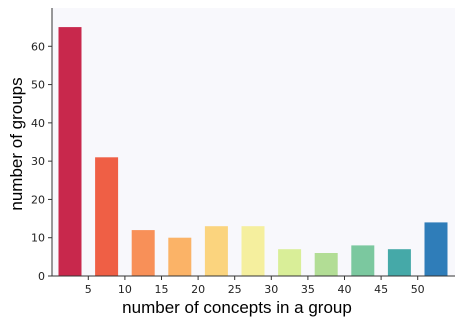 The image size is (458, 320). Describe the element at coordinates (125, 289) in the screenshot. I see `x-tick-label: 10` at that location.